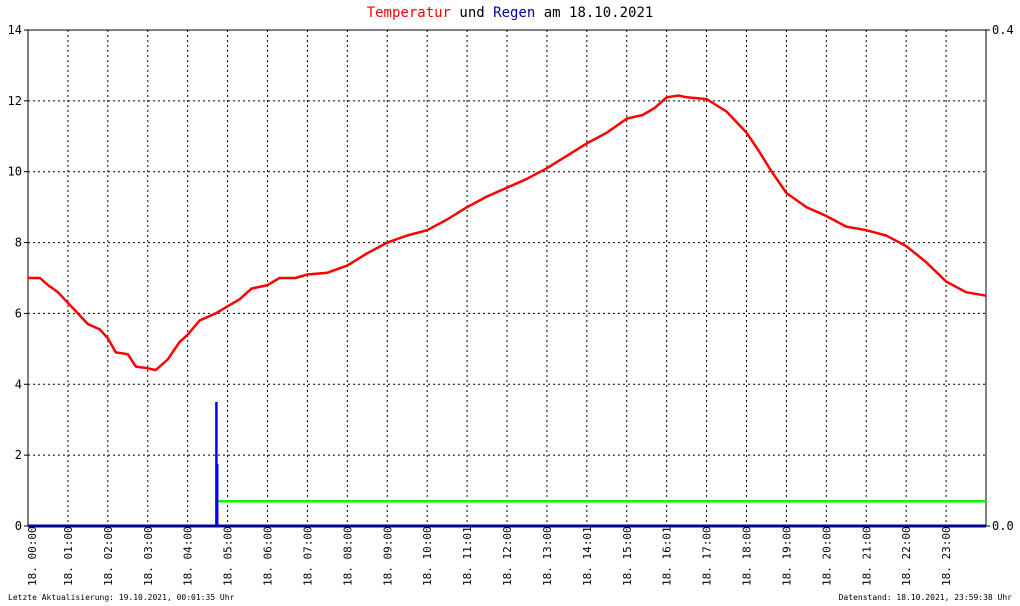 This screenshot has width=1020, height=606. Describe the element at coordinates (866, 556) in the screenshot. I see `x-tick-label: 18. 21:00` at that location.